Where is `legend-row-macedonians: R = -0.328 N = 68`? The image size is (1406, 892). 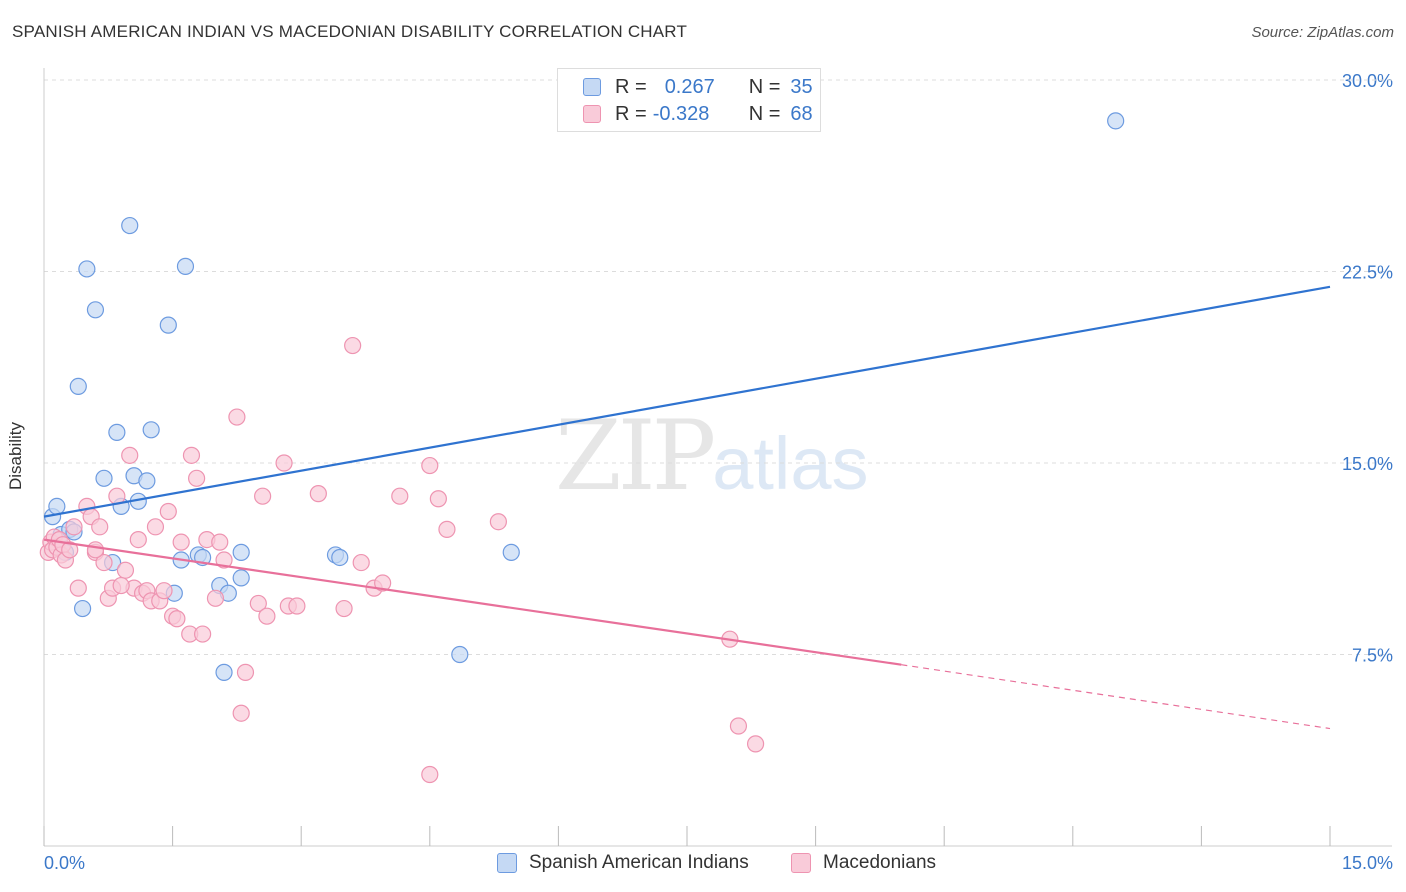 legend-row-macedonians: R = -0.328 N = 68 is located at coordinates (698, 114).